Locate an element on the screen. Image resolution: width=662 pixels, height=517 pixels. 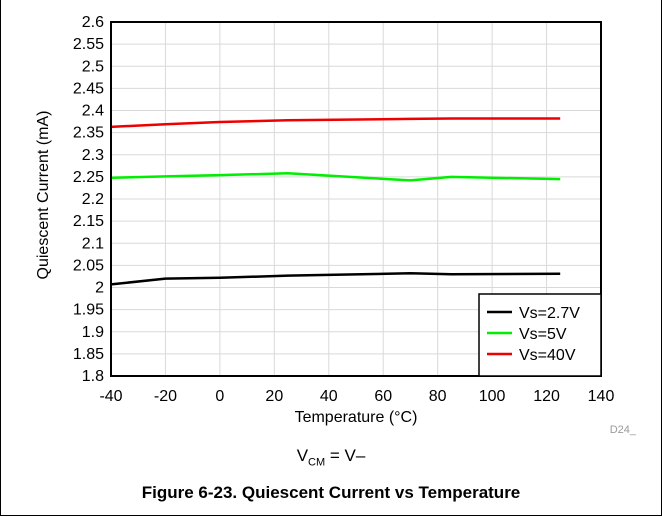
legend-label: Vs=2.7V is located at coordinates (549, 313).